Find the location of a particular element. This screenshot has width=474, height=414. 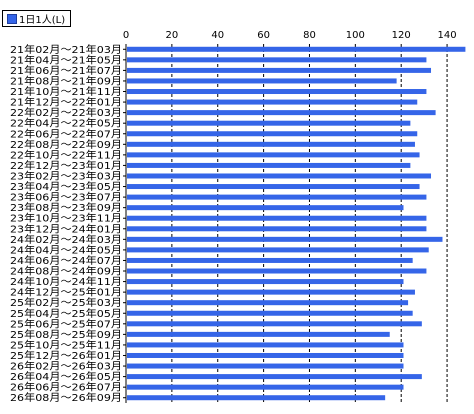

category-label: 24年08月～24年09月 is located at coordinates (66, 271).